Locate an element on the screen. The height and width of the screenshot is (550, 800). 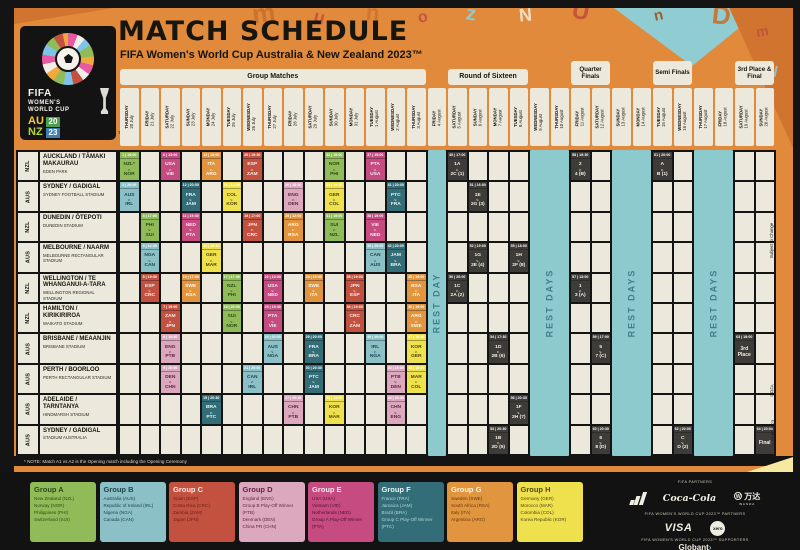
date-header: FRIDAY 21 July is located at coordinates (149, 117).